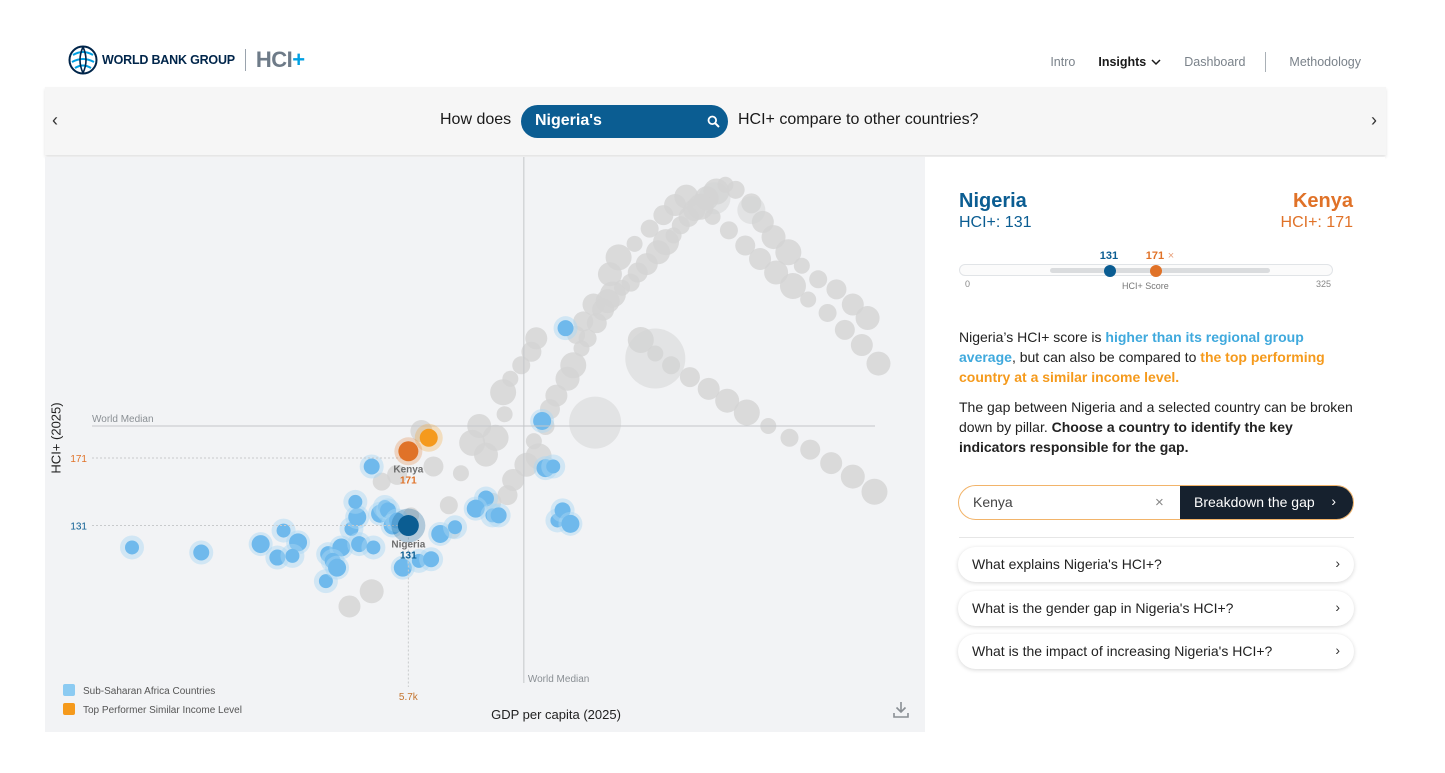  Describe the element at coordinates (1171, 256) in the screenshot. I see `remove-comparison-icon: ×` at that location.